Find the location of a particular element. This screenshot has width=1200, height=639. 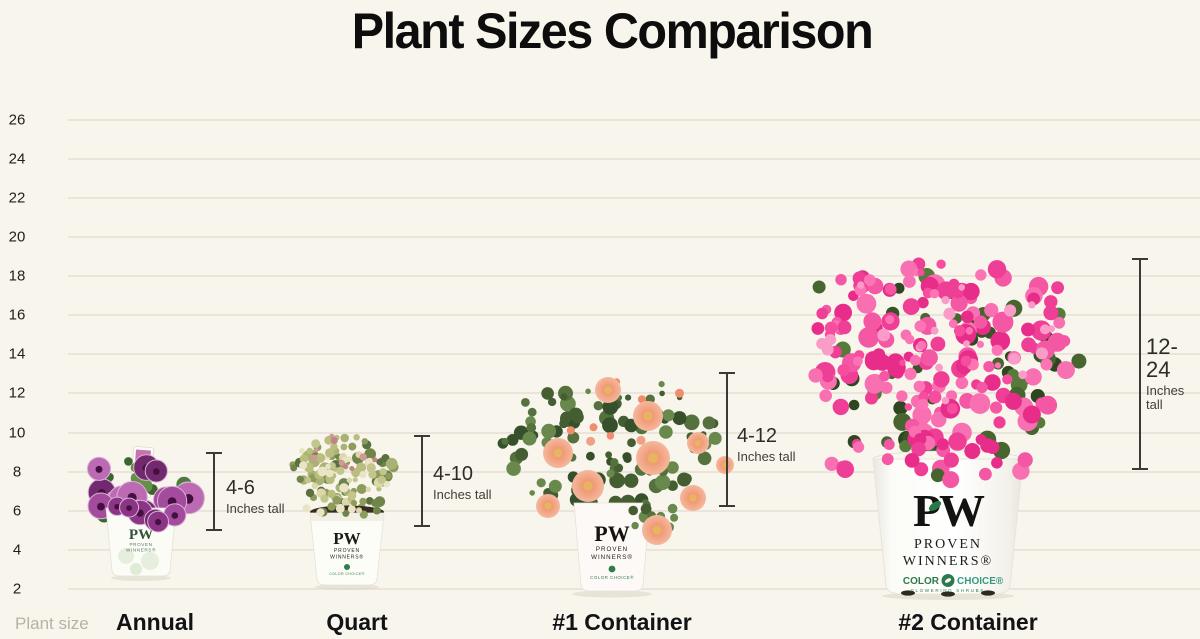

range-label-container1: 4-12 Inches tall is located at coordinates (766, 445).